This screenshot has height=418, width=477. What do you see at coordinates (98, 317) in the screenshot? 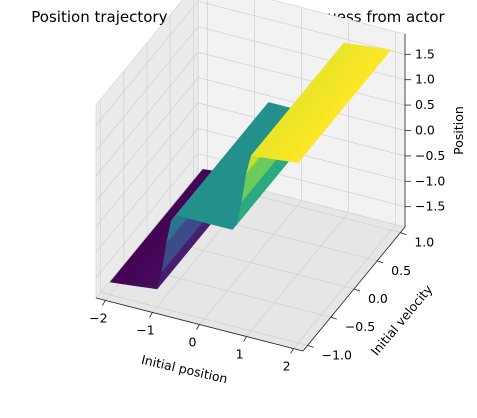
I see `x-tick-label: −2` at bounding box center [98, 317].